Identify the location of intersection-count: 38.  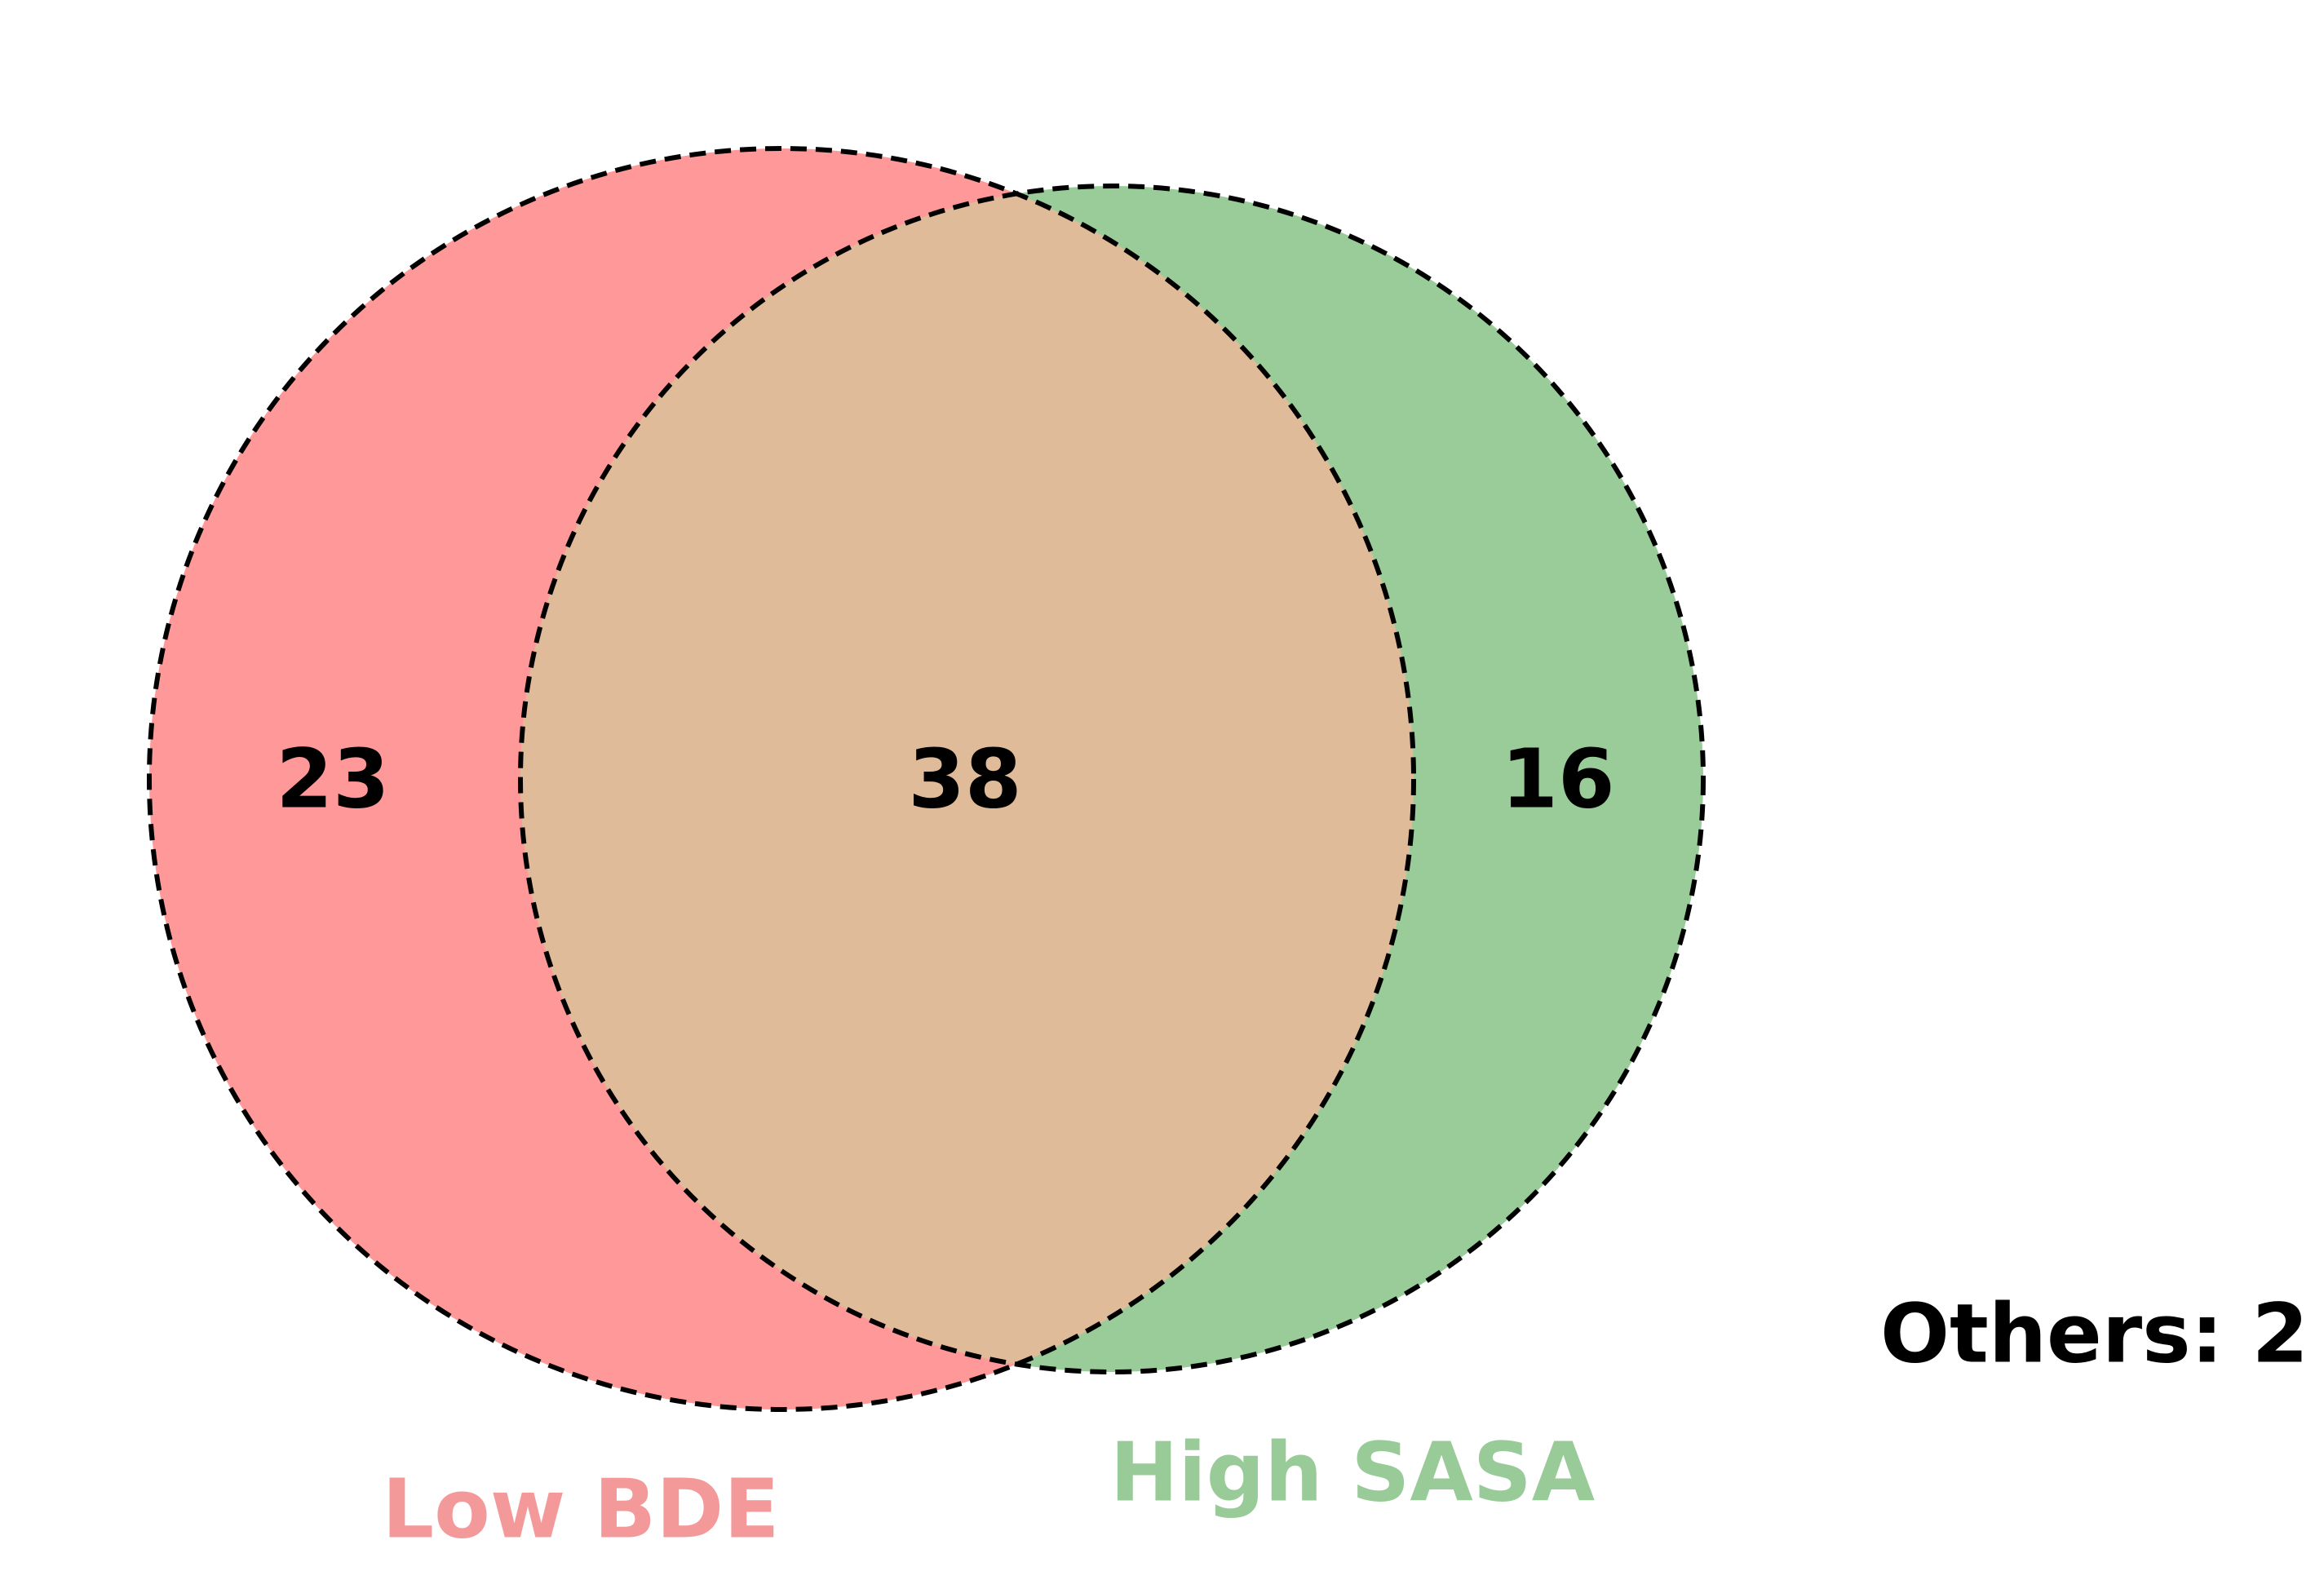
(964, 779).